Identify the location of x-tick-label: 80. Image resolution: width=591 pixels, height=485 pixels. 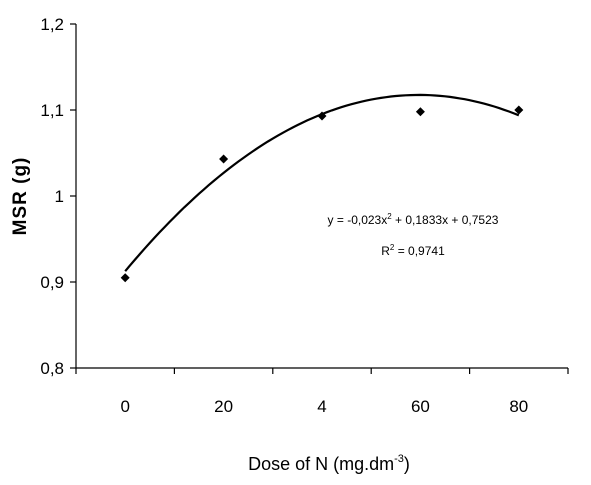
(518, 406).